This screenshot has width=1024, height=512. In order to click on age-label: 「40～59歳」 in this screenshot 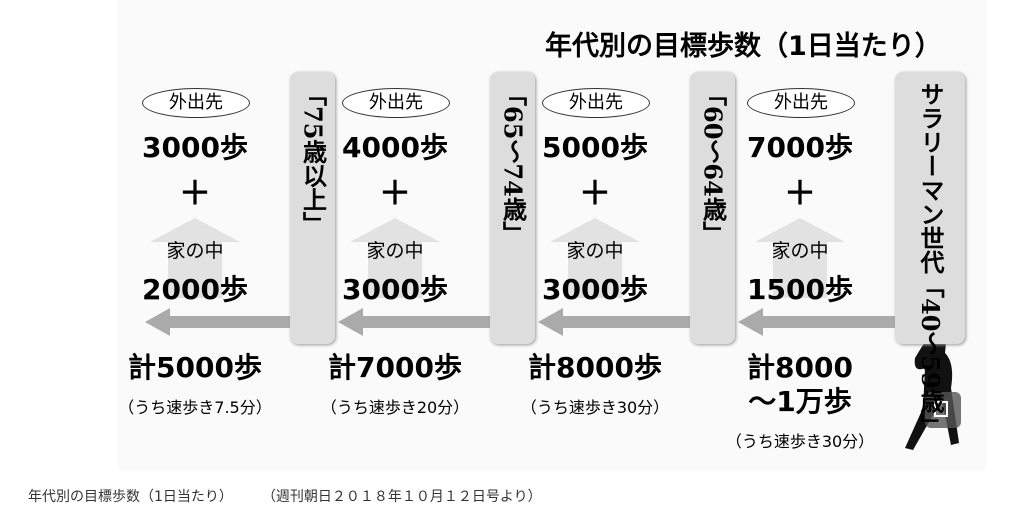, I will do `click(930, 355)`.